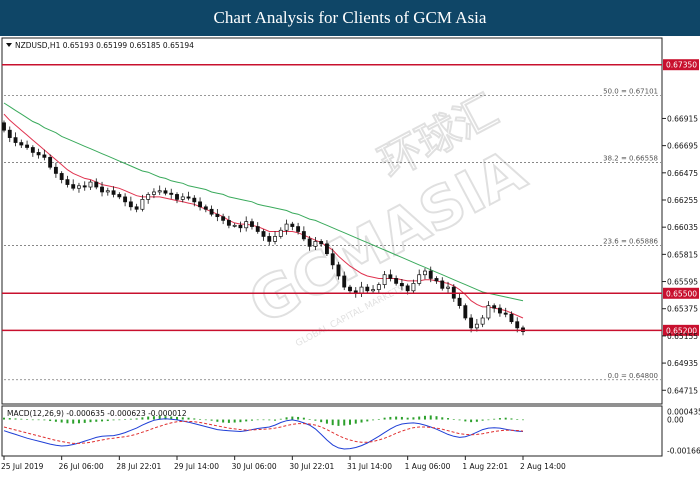 Image resolution: width=700 pixels, height=500 pixels. Describe the element at coordinates (682, 118) in the screenshot. I see `y-tick-label: 0.66915` at that location.